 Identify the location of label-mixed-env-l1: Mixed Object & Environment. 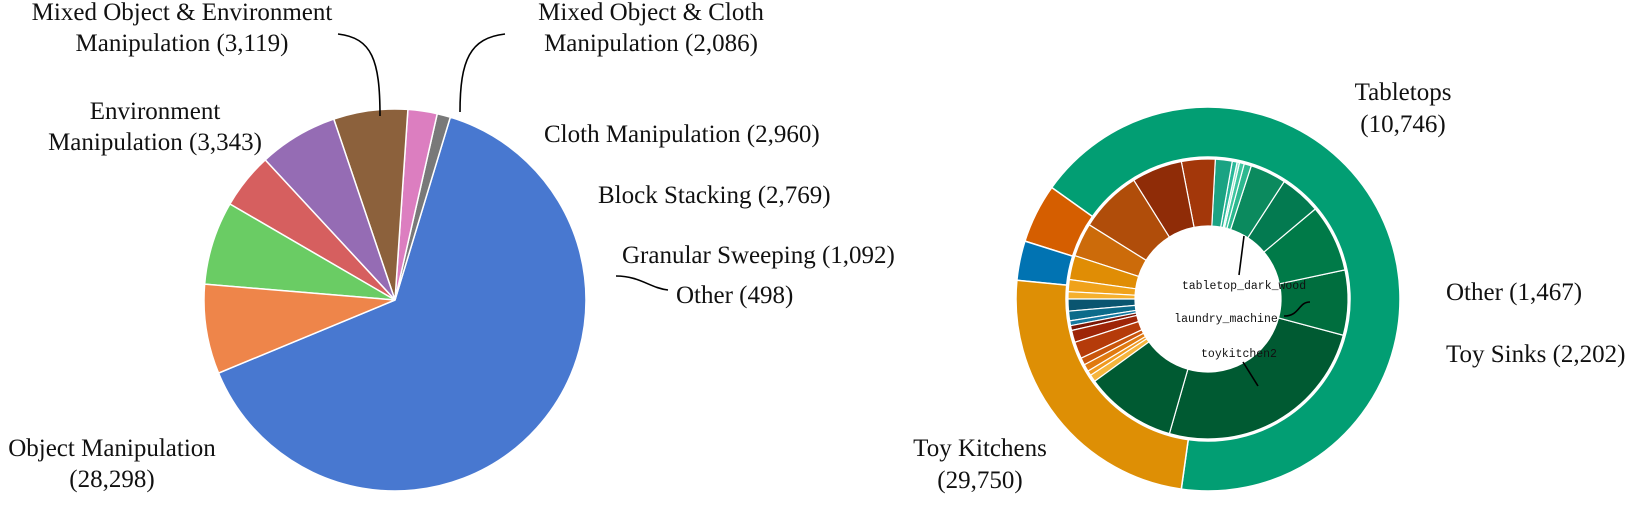
(182, 13).